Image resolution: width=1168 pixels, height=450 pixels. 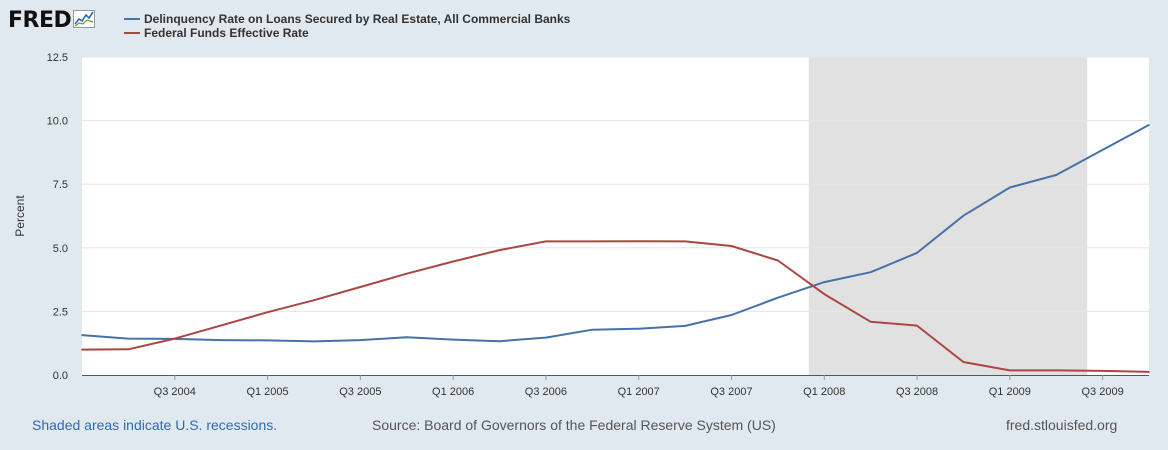 I want to click on y-tick-label: 2.5, so click(x=60, y=312).